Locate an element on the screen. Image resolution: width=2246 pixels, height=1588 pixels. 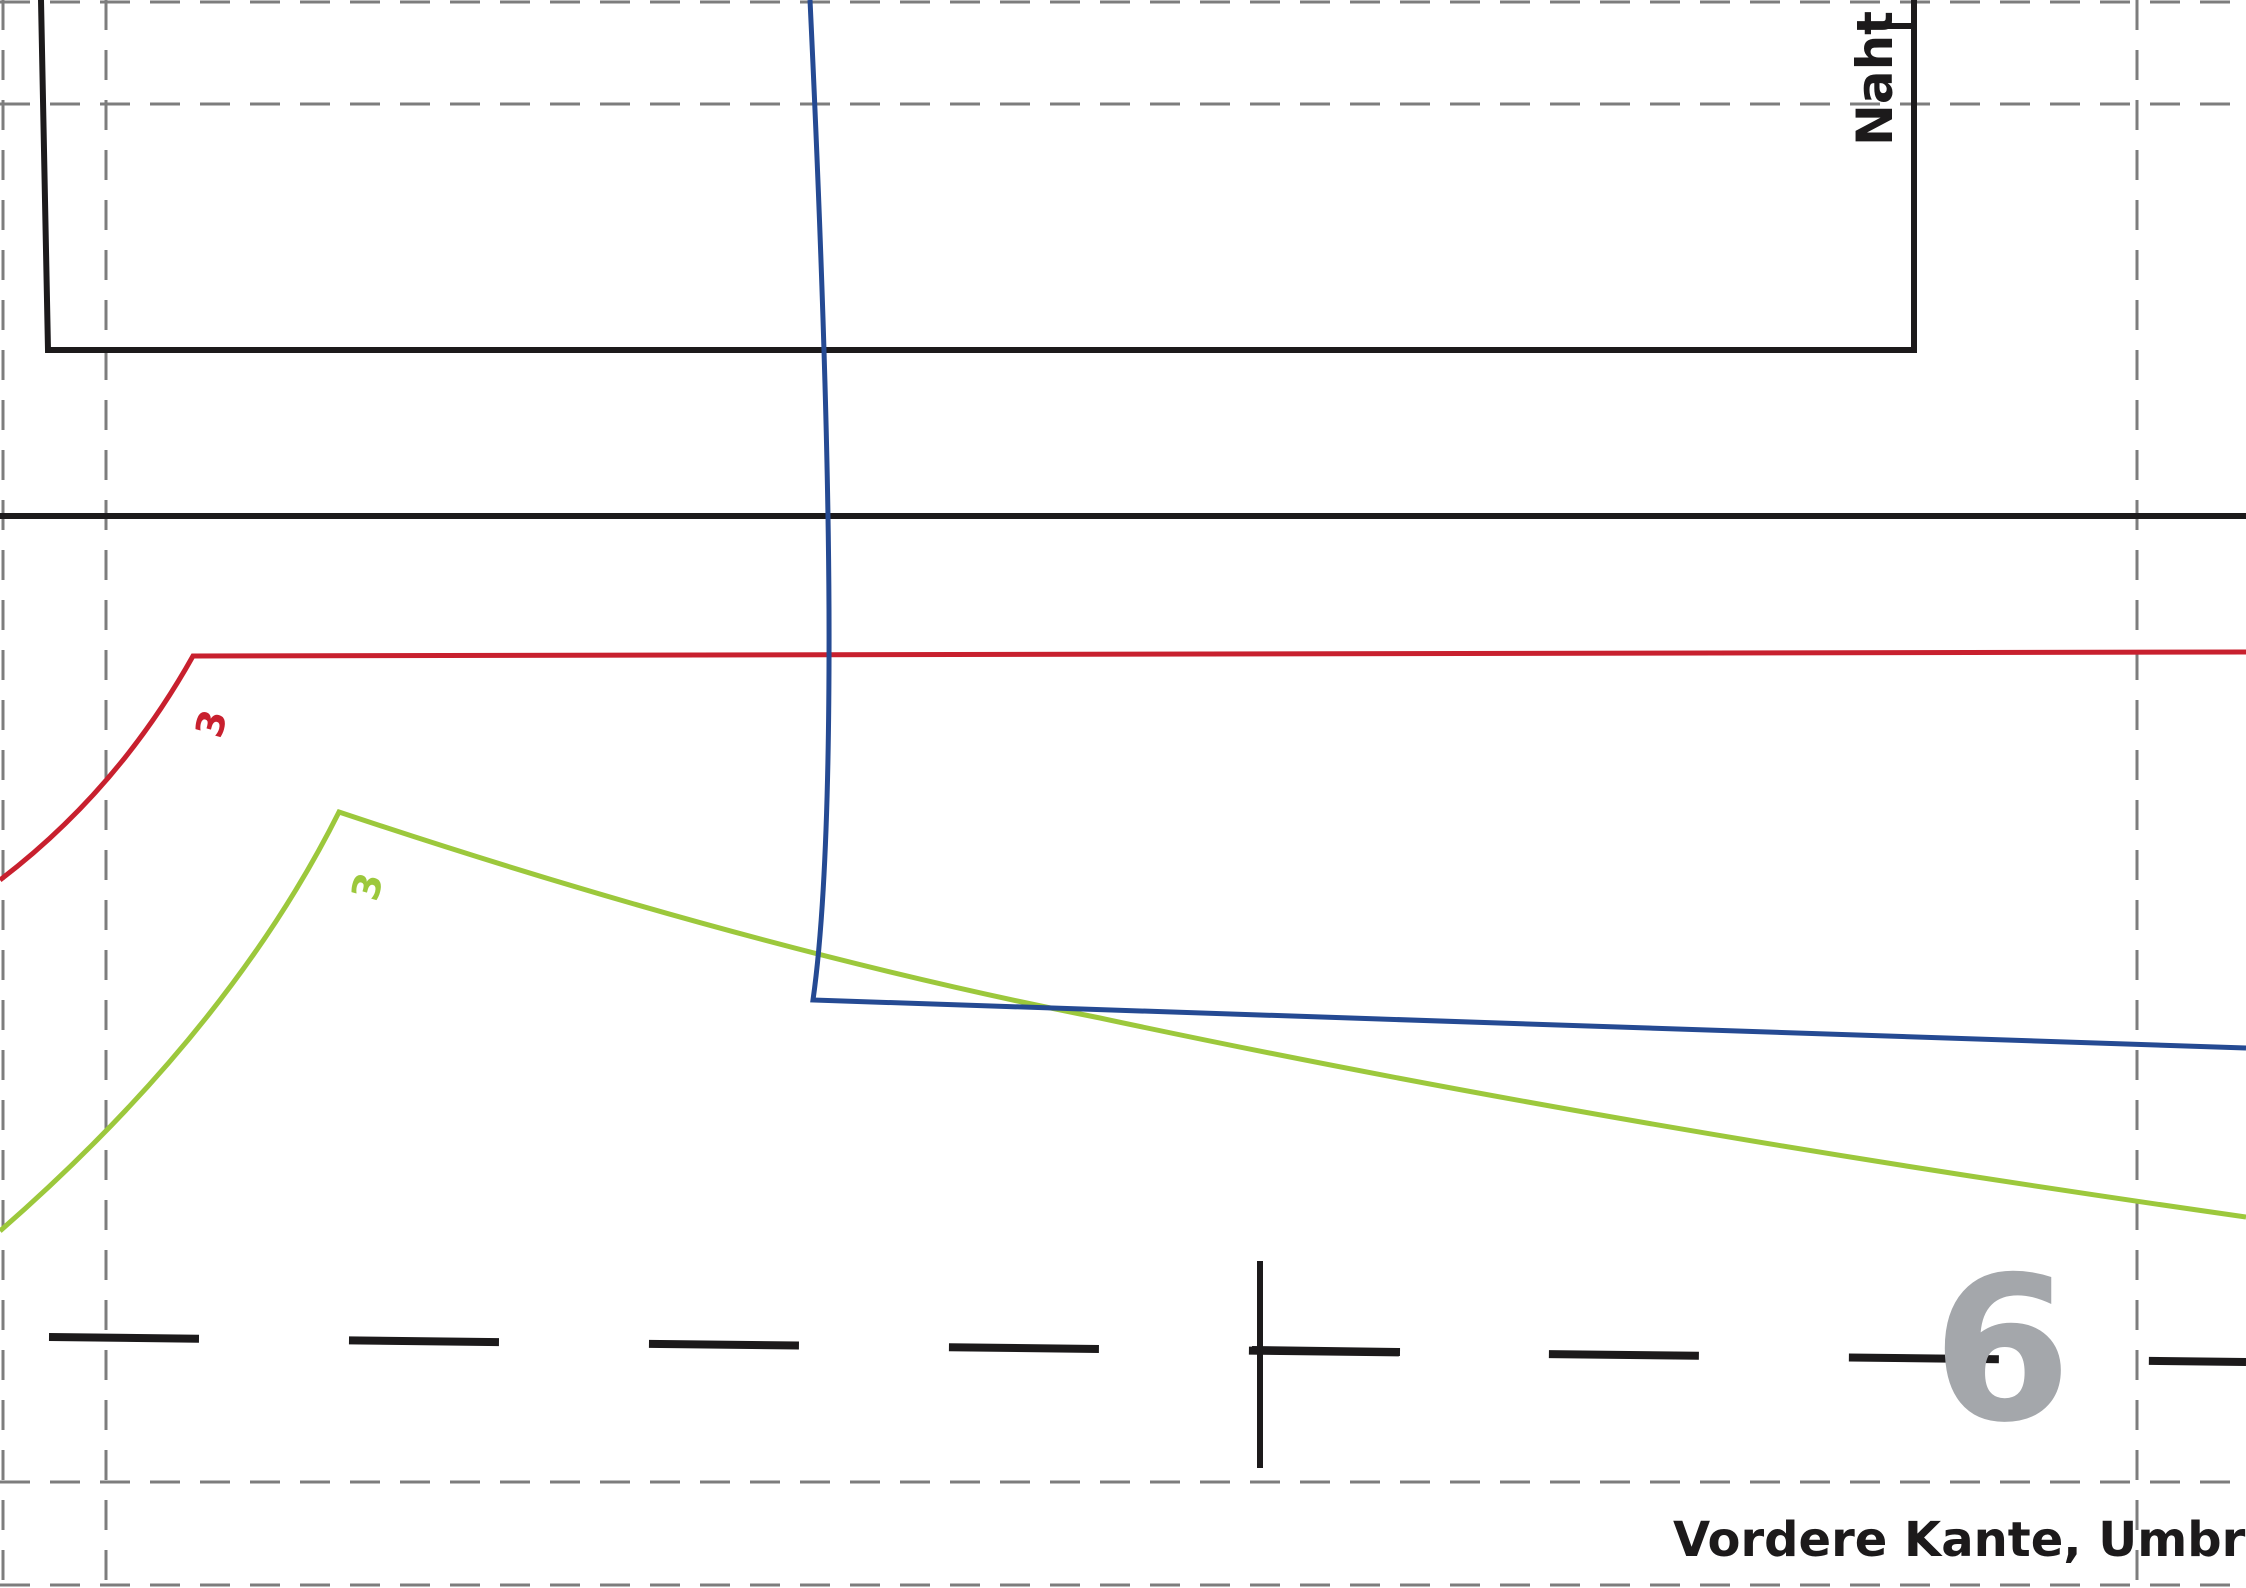
notch-label-green: 3 is located at coordinates (367, 886).